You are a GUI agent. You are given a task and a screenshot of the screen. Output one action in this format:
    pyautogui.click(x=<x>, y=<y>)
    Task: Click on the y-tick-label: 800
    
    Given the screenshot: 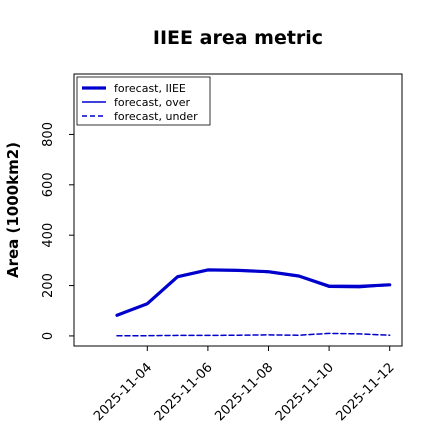 What is the action you would take?
    pyautogui.click(x=48, y=134)
    